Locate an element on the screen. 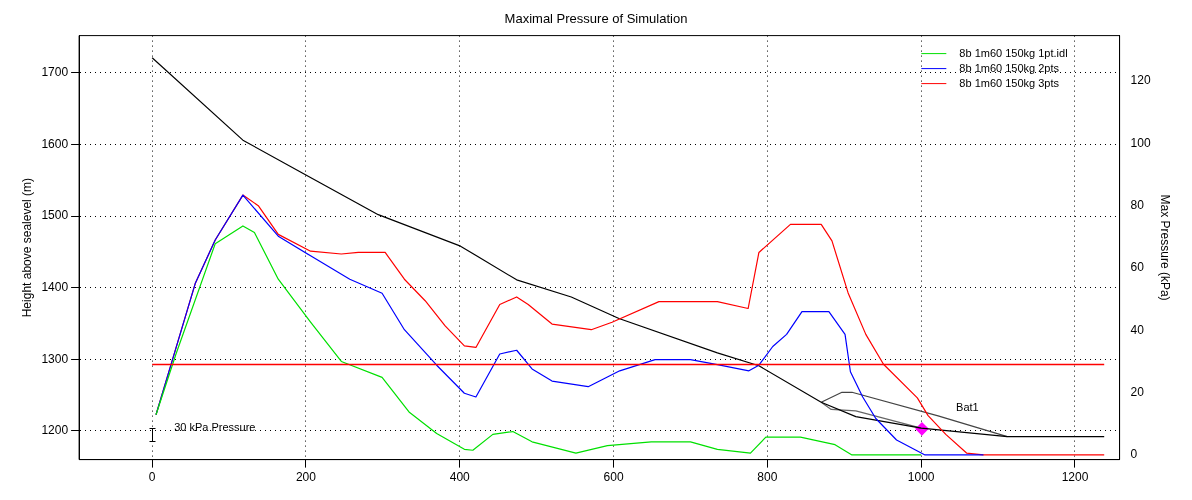  y2-tick-label: 80 is located at coordinates (1137, 205).